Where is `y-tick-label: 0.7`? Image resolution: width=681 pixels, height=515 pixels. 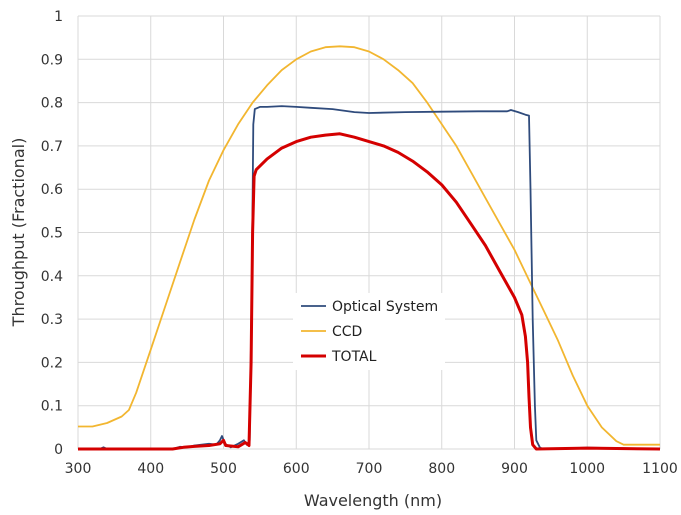
y-tick-label: 0.7 is located at coordinates (52, 147).